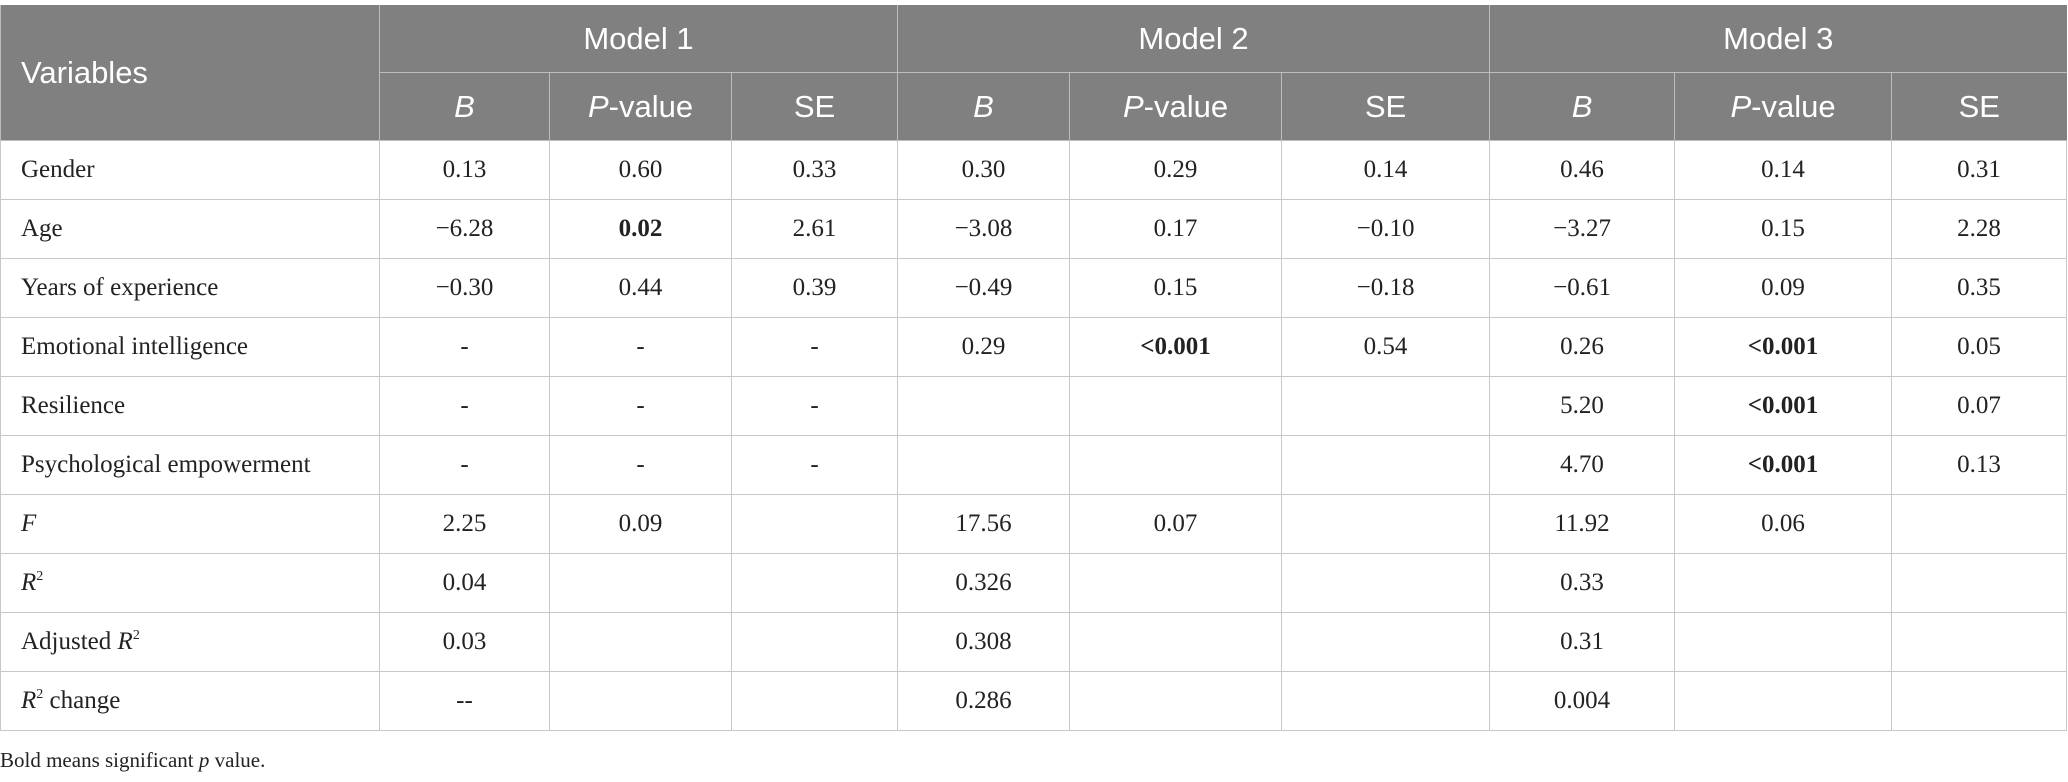 This screenshot has width=2068, height=782. Describe the element at coordinates (120, 287) in the screenshot. I see `text-segment: Years of experience` at that location.